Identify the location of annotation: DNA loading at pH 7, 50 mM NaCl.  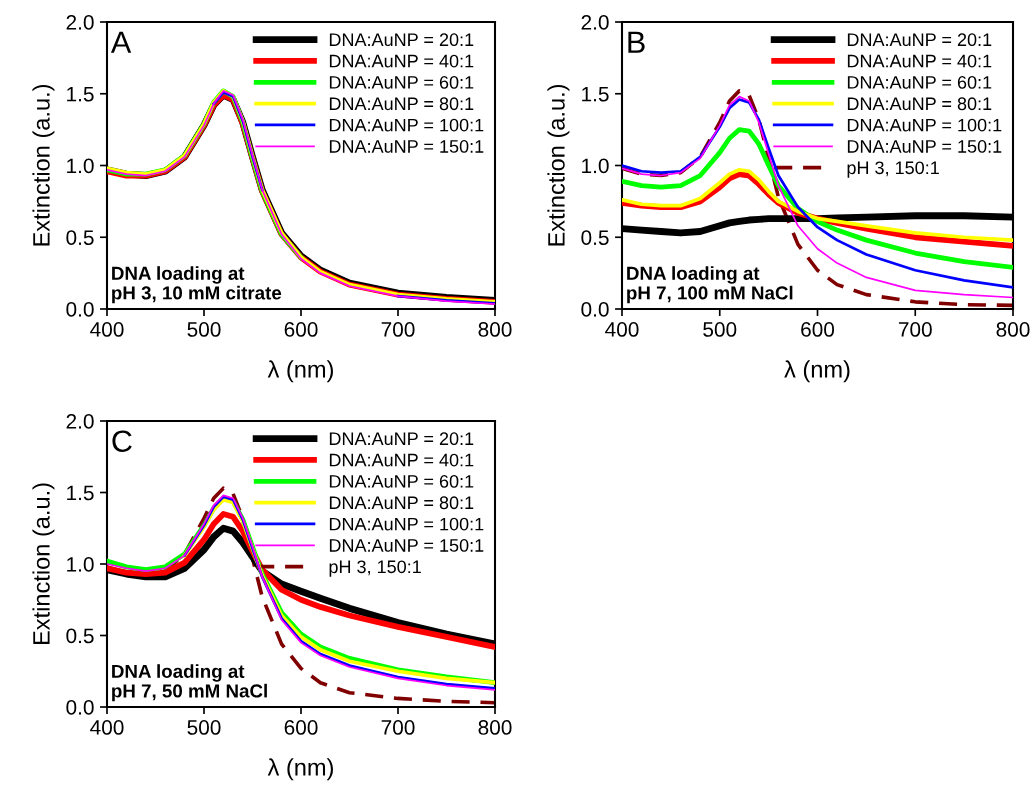
(189, 683).